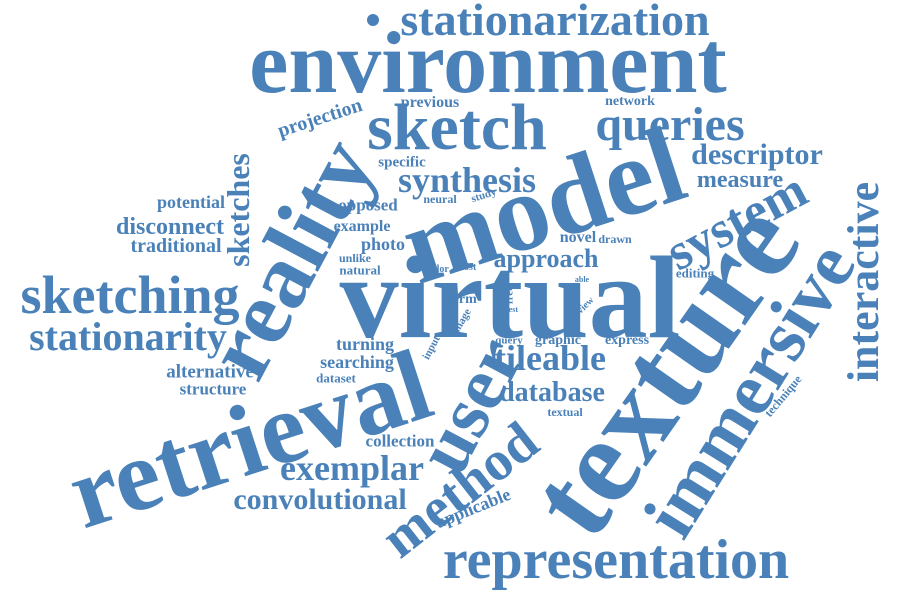 Image resolution: width=900 pixels, height=595 pixels. What do you see at coordinates (336, 378) in the screenshot?
I see `word-dataset: dataset` at bounding box center [336, 378].